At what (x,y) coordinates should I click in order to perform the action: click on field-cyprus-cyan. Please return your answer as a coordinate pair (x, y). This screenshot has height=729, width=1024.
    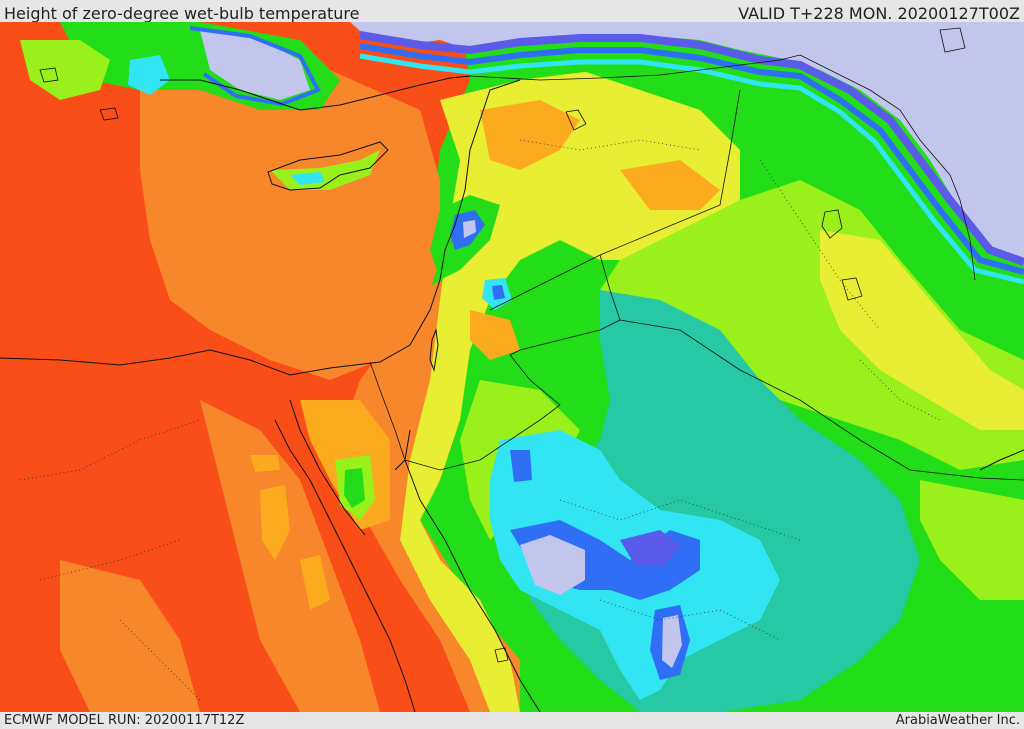
    Looking at the image, I should click on (307, 178).